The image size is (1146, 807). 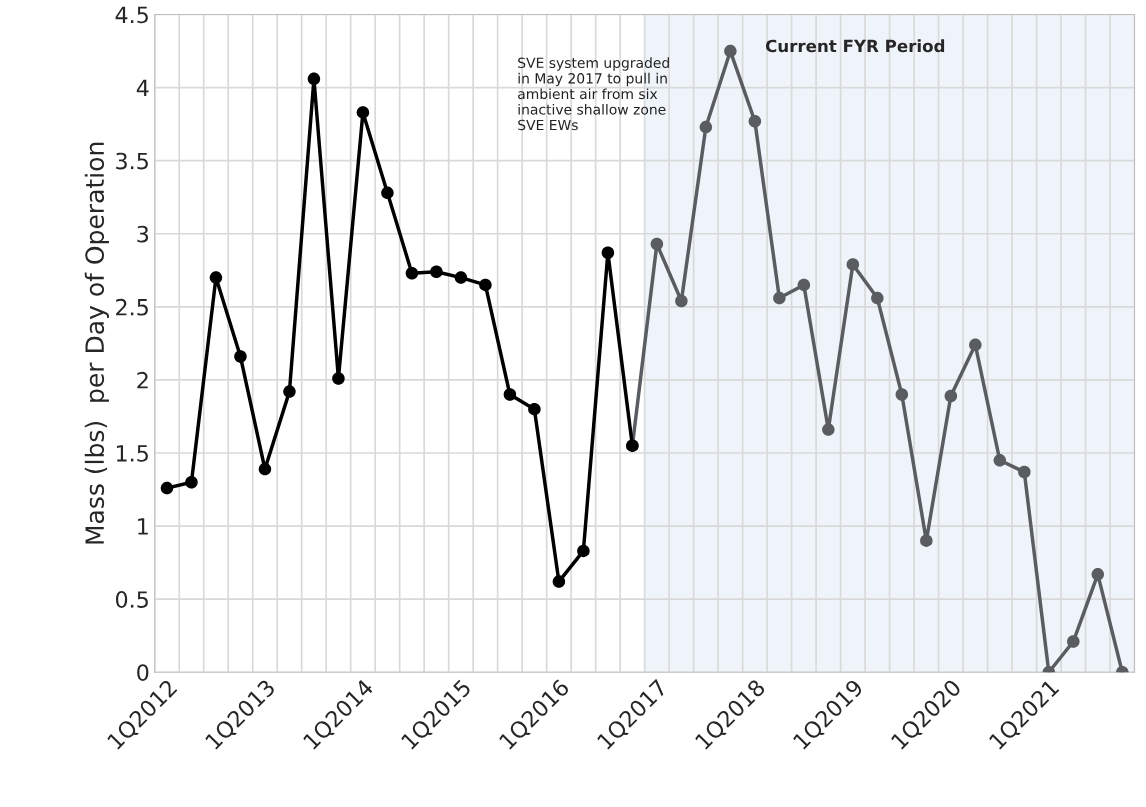 I want to click on annotation: Current FYR Period, so click(x=855, y=46).